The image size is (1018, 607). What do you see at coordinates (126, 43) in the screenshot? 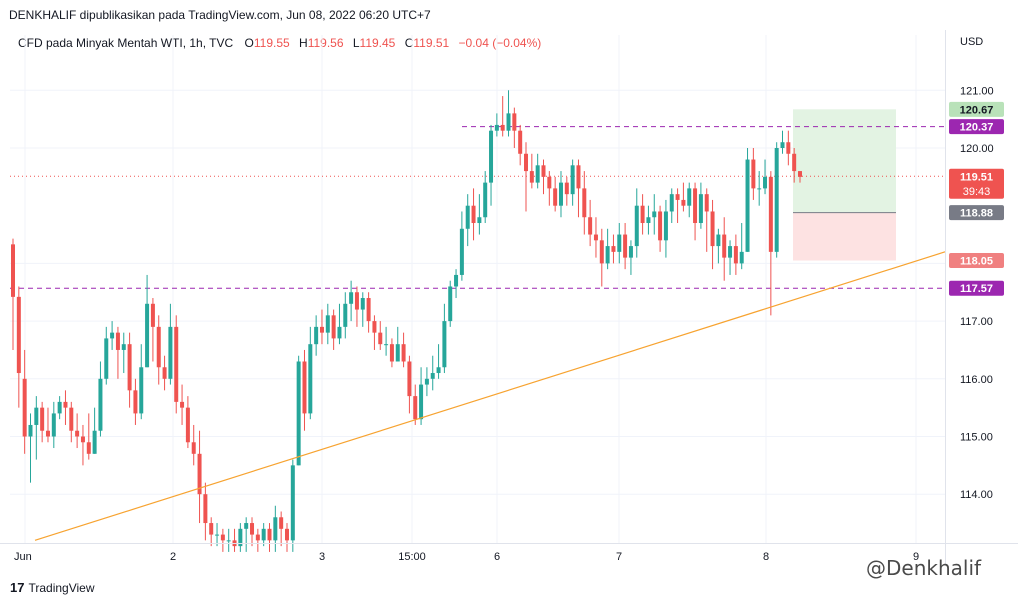
I see `symbol-name: CFD pada Minyak Mentah WTI, 1h, TVC` at bounding box center [126, 43].